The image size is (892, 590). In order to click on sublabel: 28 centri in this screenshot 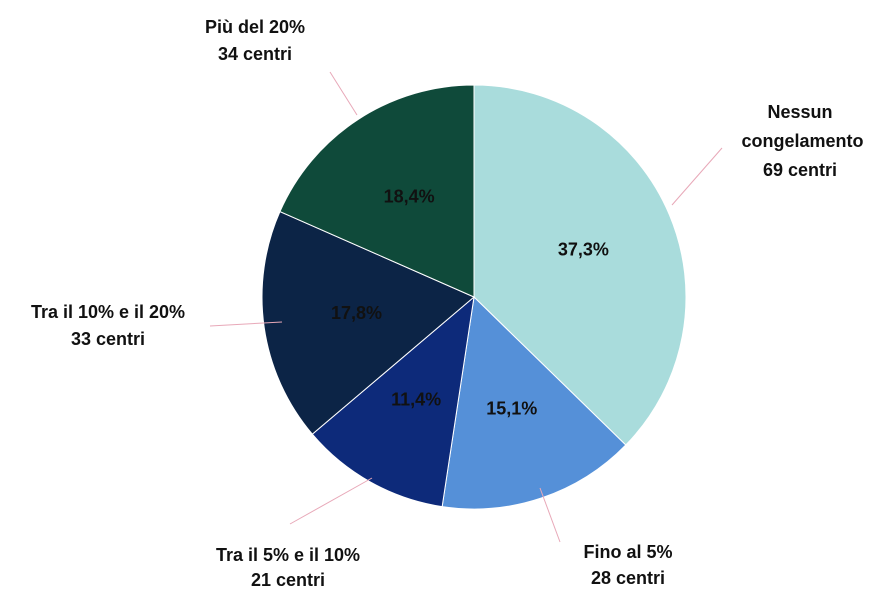, I will do `click(628, 578)`.